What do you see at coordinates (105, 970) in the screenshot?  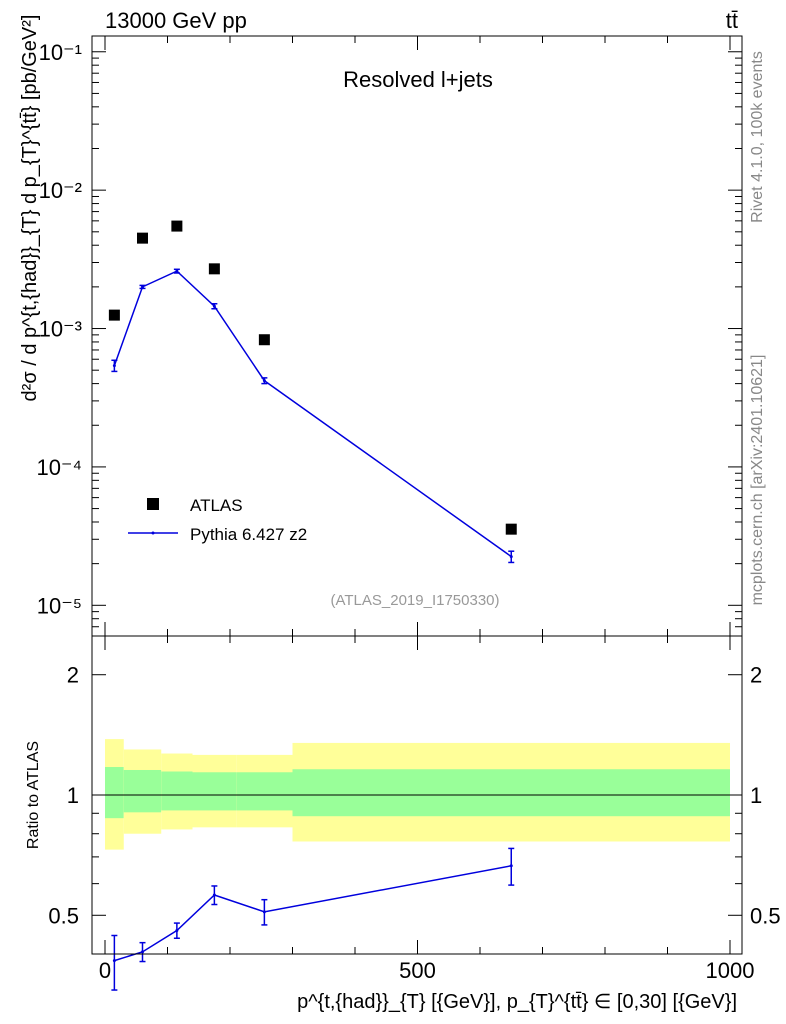 I see `x-tick-label: 0` at bounding box center [105, 970].